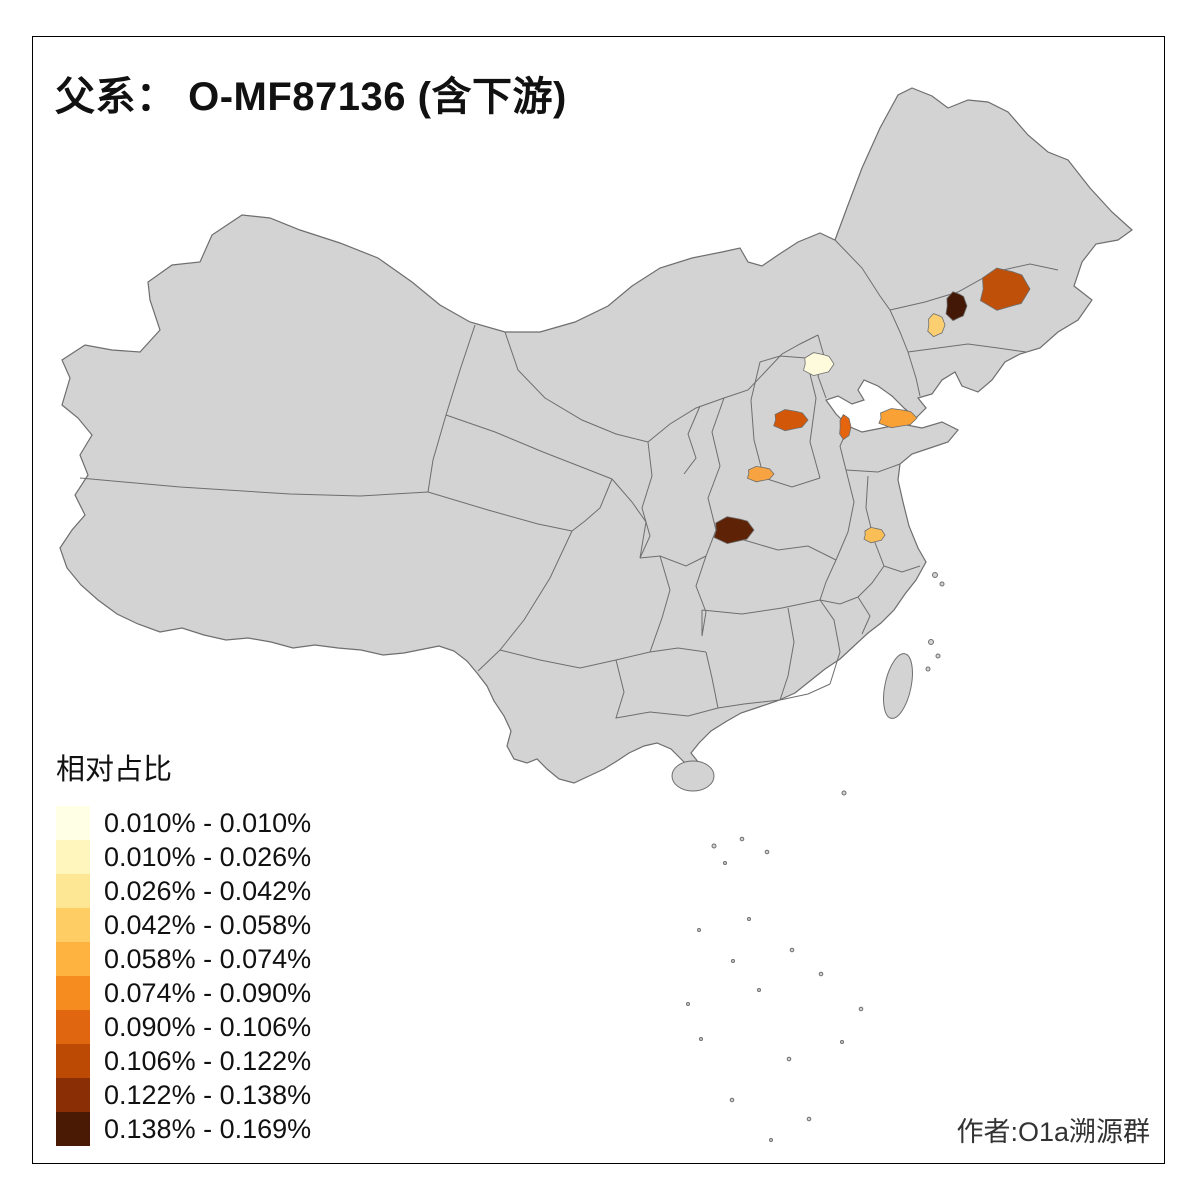  I want to click on map-region-northeast-darkest, so click(956, 306).